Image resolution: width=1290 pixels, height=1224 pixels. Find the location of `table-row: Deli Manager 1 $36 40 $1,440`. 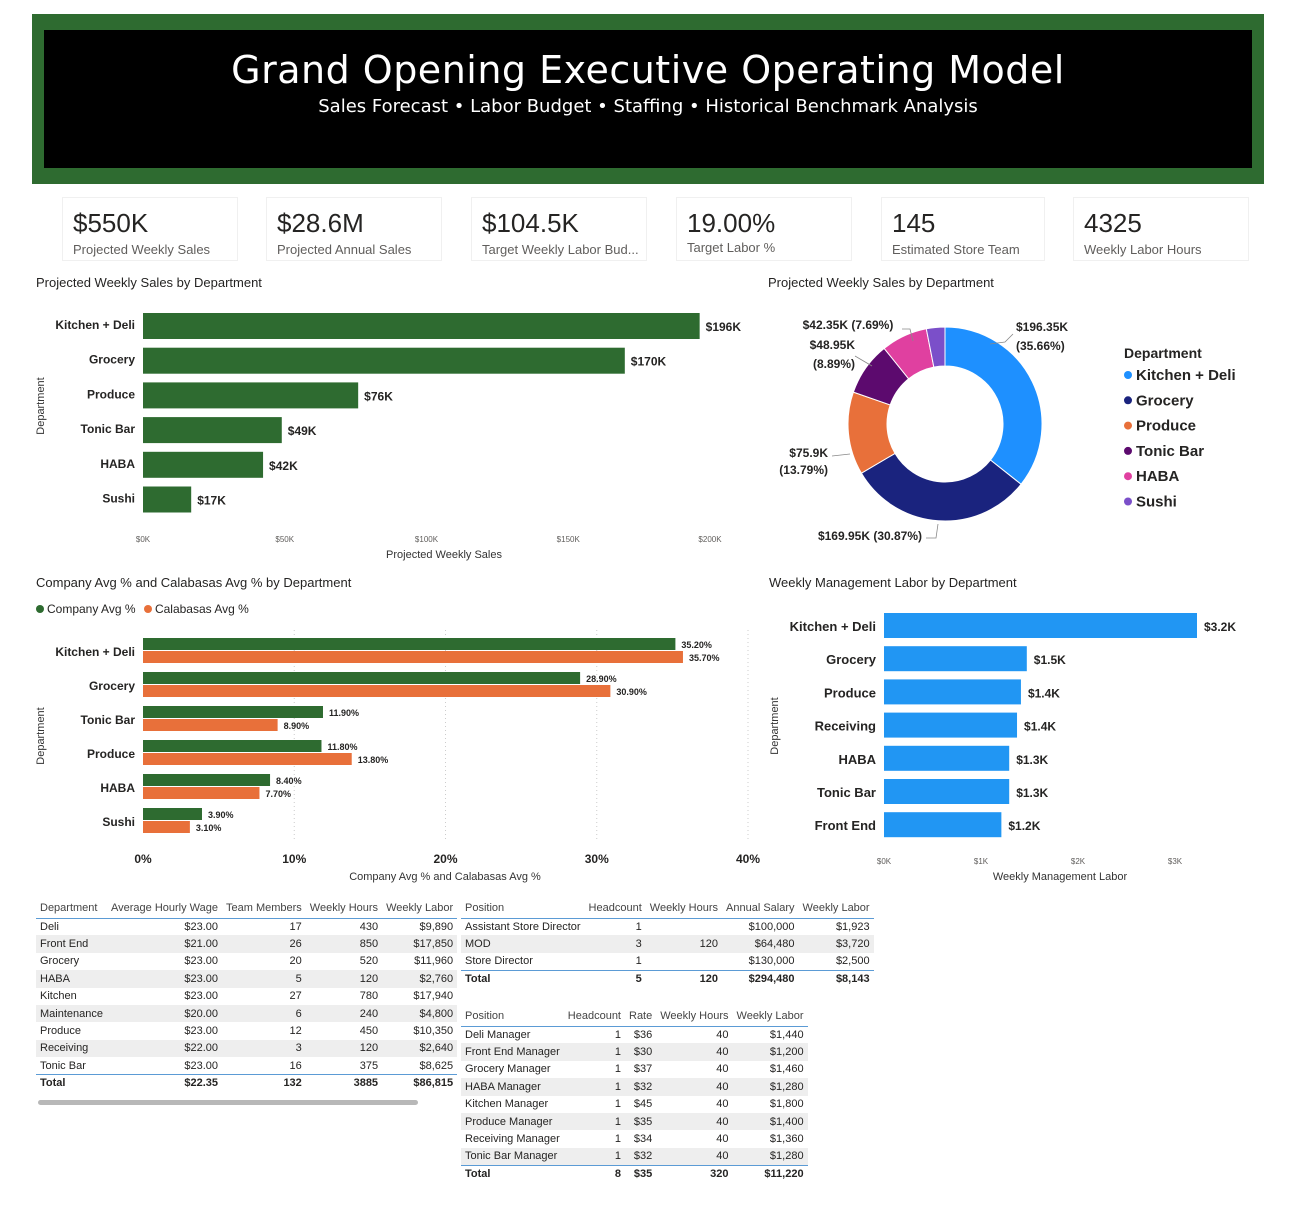

table-row: Deli Manager 1 $36 40 $1,440 is located at coordinates (634, 1034).